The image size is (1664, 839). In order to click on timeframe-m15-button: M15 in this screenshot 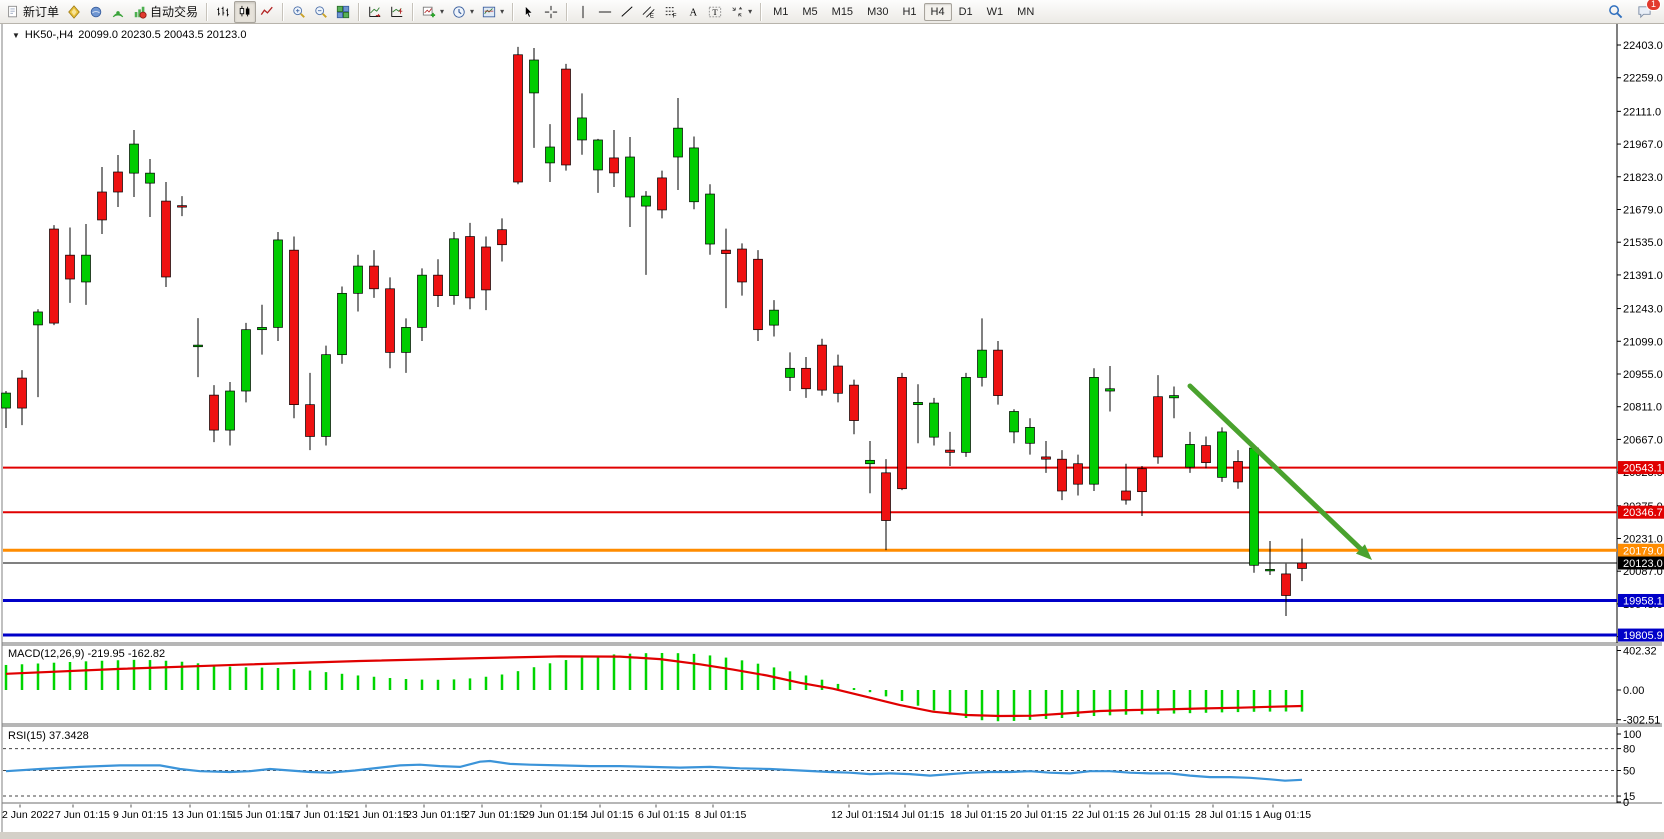, I will do `click(842, 11)`.